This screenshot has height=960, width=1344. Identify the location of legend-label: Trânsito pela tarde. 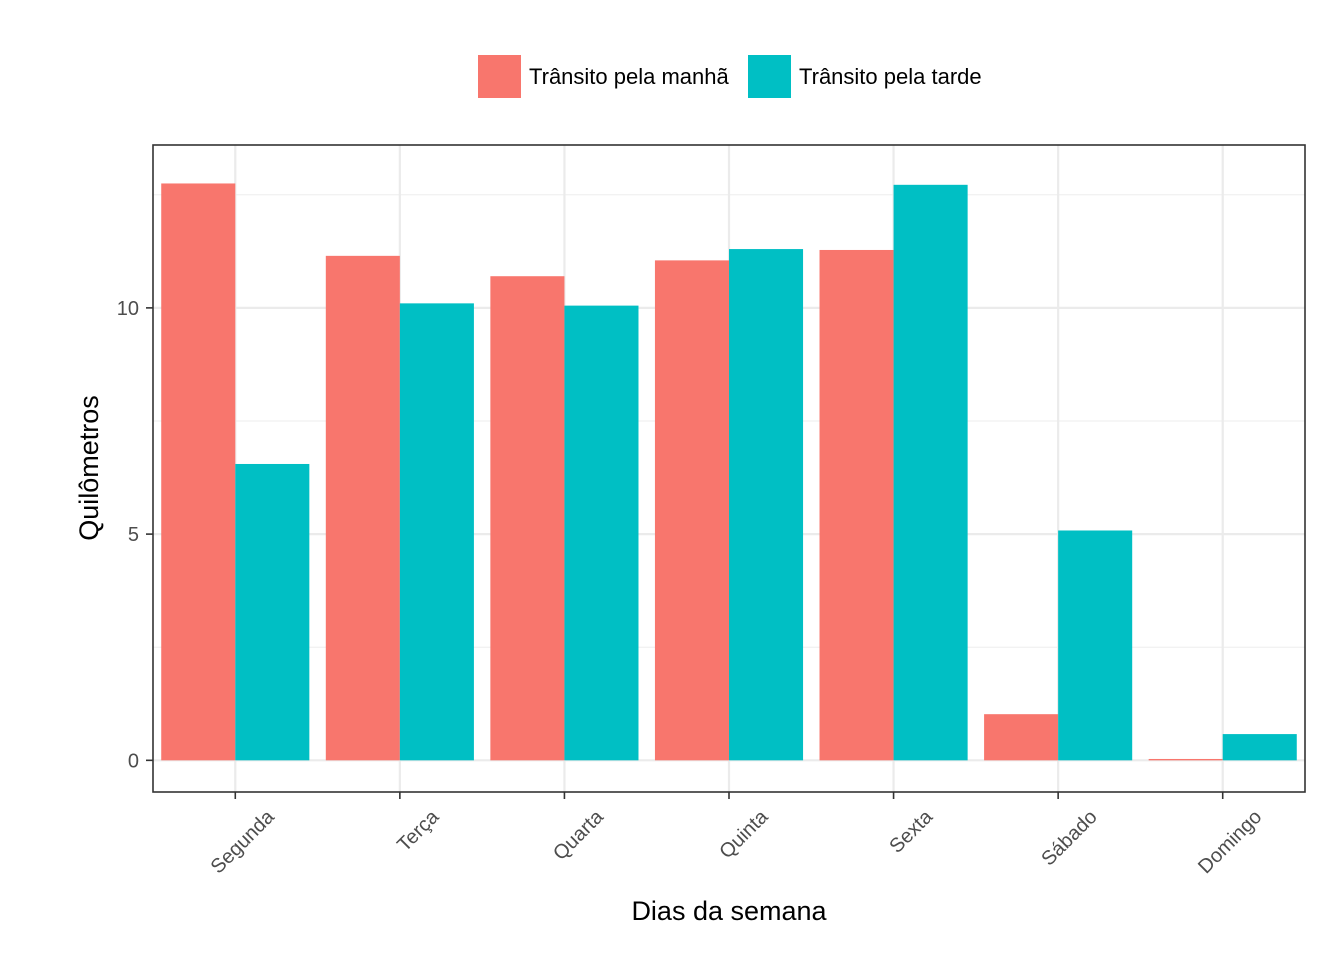
(890, 76).